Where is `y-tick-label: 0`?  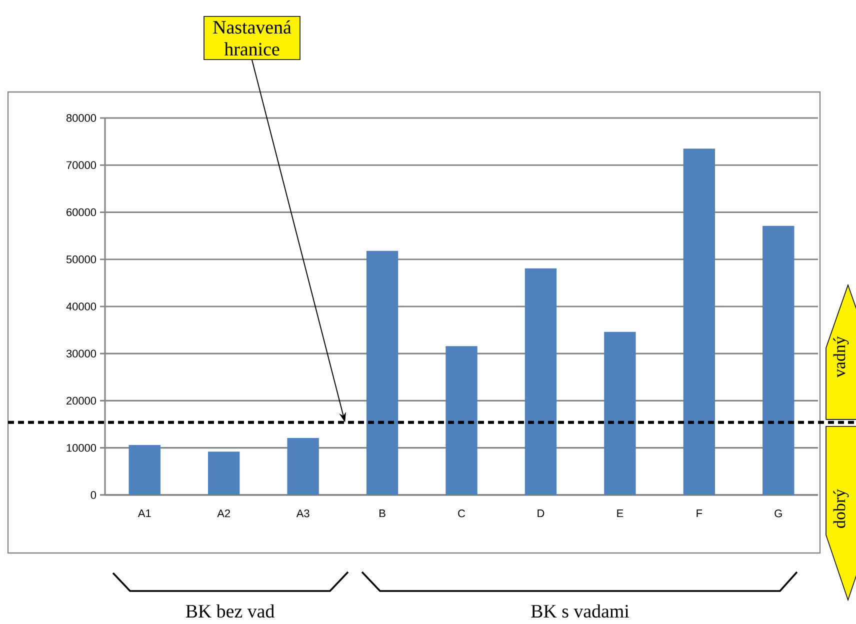
y-tick-label: 0 is located at coordinates (93, 495).